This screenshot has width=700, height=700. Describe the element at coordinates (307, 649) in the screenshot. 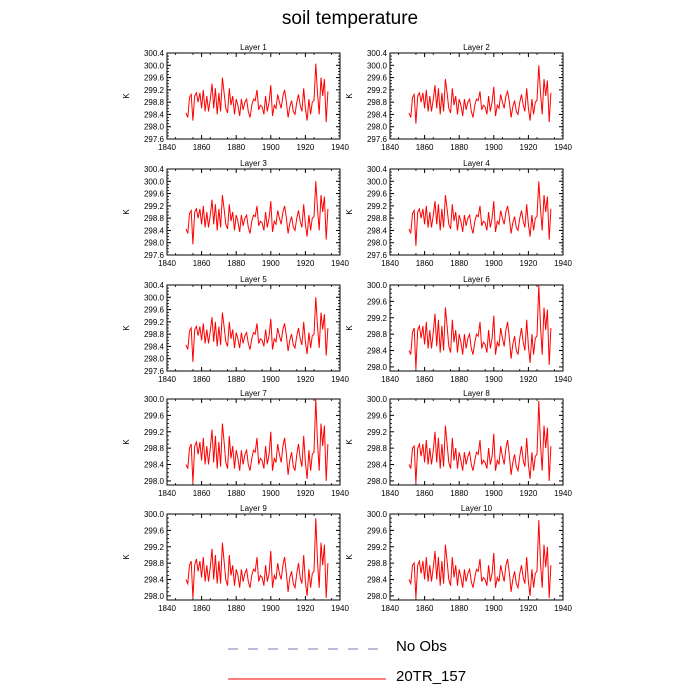

I see `legend-line-dashed` at that location.